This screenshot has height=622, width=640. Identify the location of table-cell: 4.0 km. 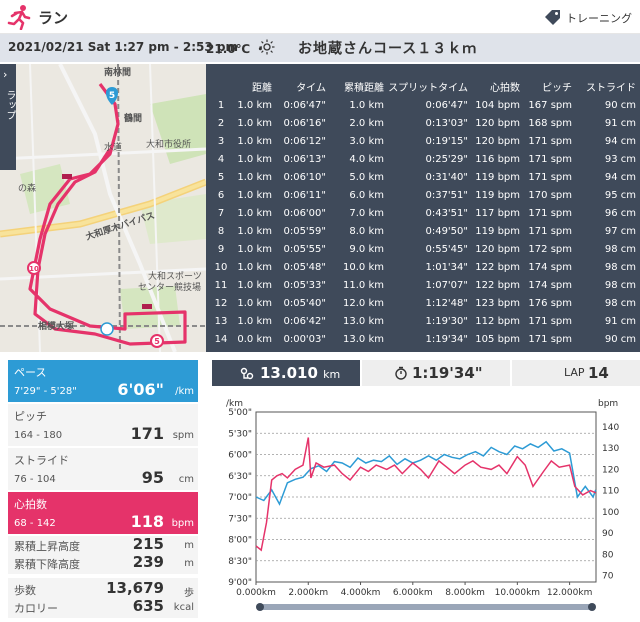
(366, 159).